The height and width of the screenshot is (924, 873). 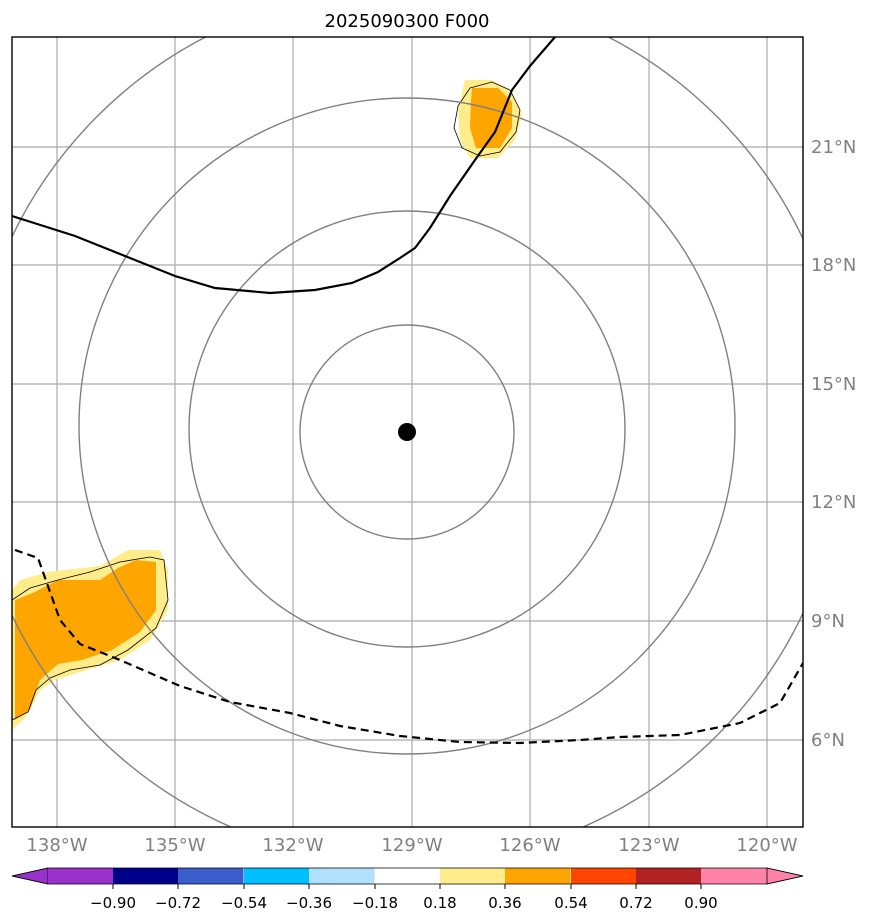 I want to click on lat-tick-label: 21°N, so click(x=833, y=147).